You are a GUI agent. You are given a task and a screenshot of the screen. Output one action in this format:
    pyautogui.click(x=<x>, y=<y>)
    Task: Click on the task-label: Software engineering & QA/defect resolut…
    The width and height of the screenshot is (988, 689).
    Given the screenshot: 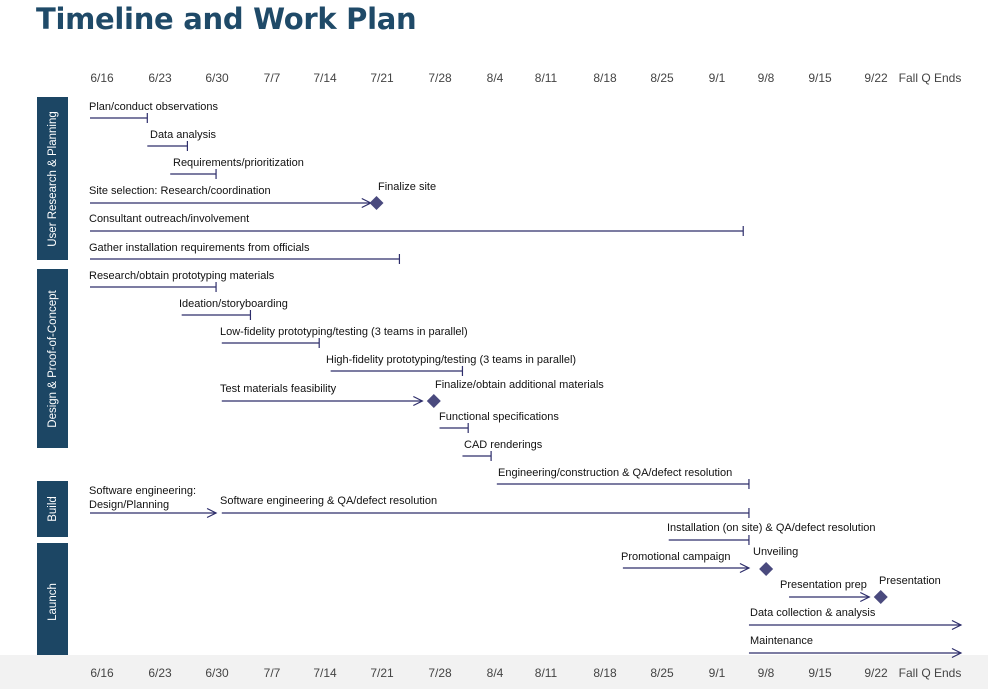 What is the action you would take?
    pyautogui.click(x=328, y=501)
    